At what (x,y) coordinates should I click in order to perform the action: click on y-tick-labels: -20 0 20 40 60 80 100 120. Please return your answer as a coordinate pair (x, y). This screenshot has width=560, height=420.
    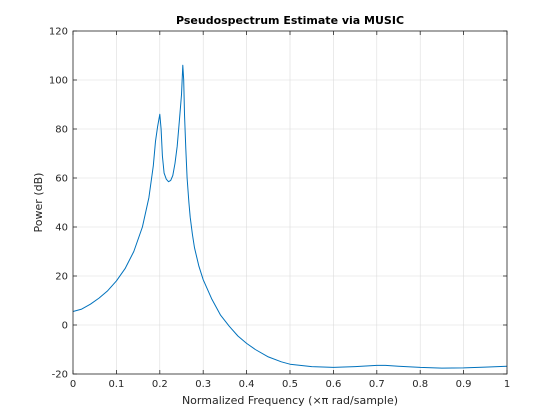
    Looking at the image, I should click on (58, 204).